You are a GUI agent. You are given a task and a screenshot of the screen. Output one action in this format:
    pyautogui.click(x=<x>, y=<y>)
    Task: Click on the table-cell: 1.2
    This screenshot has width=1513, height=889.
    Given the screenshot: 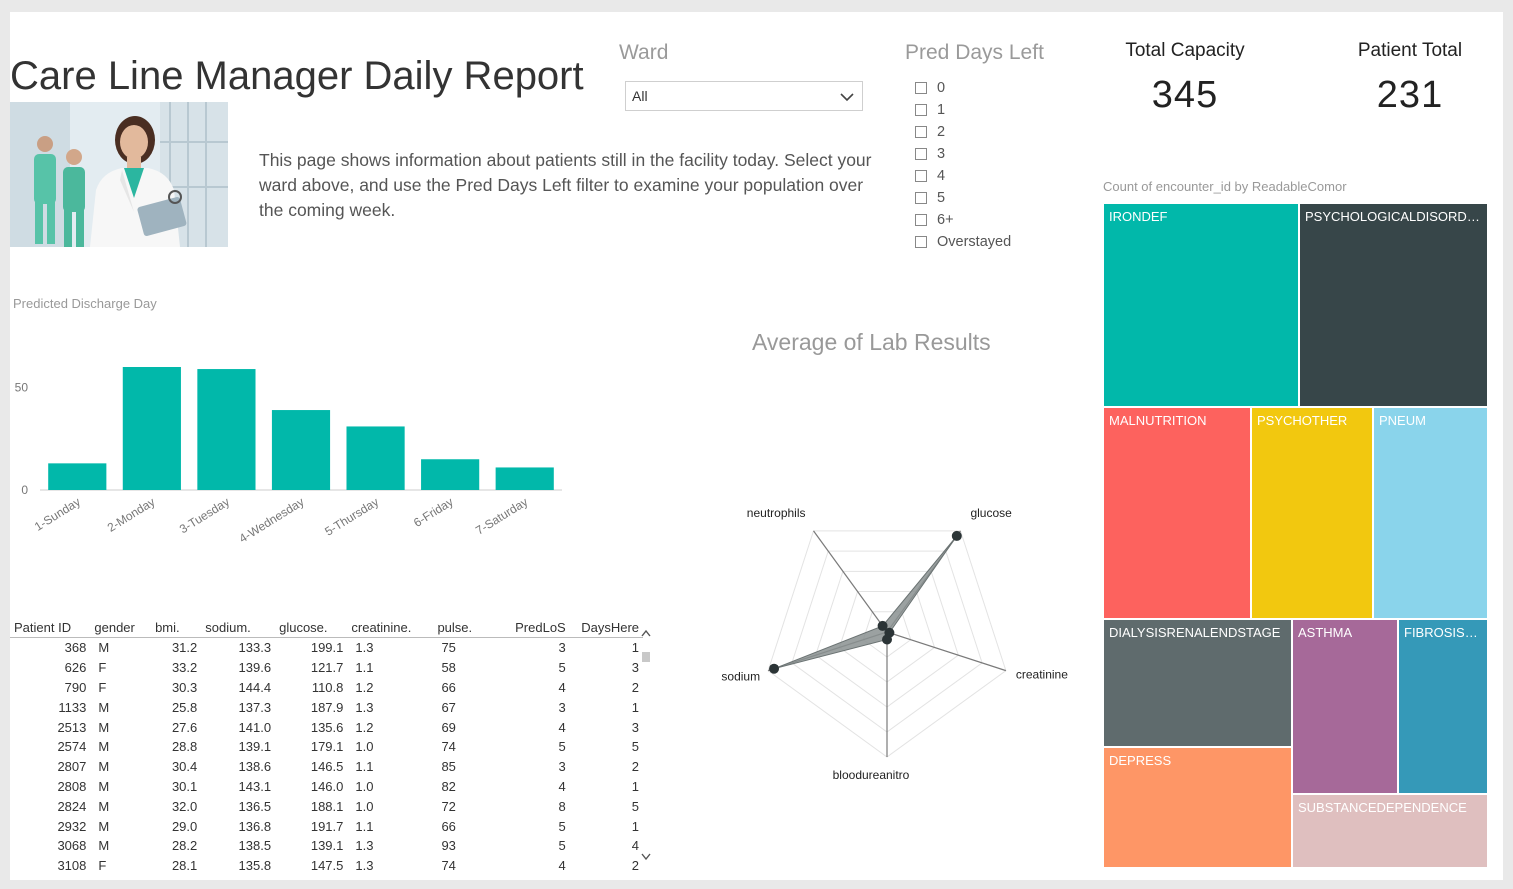 What is the action you would take?
    pyautogui.click(x=364, y=727)
    